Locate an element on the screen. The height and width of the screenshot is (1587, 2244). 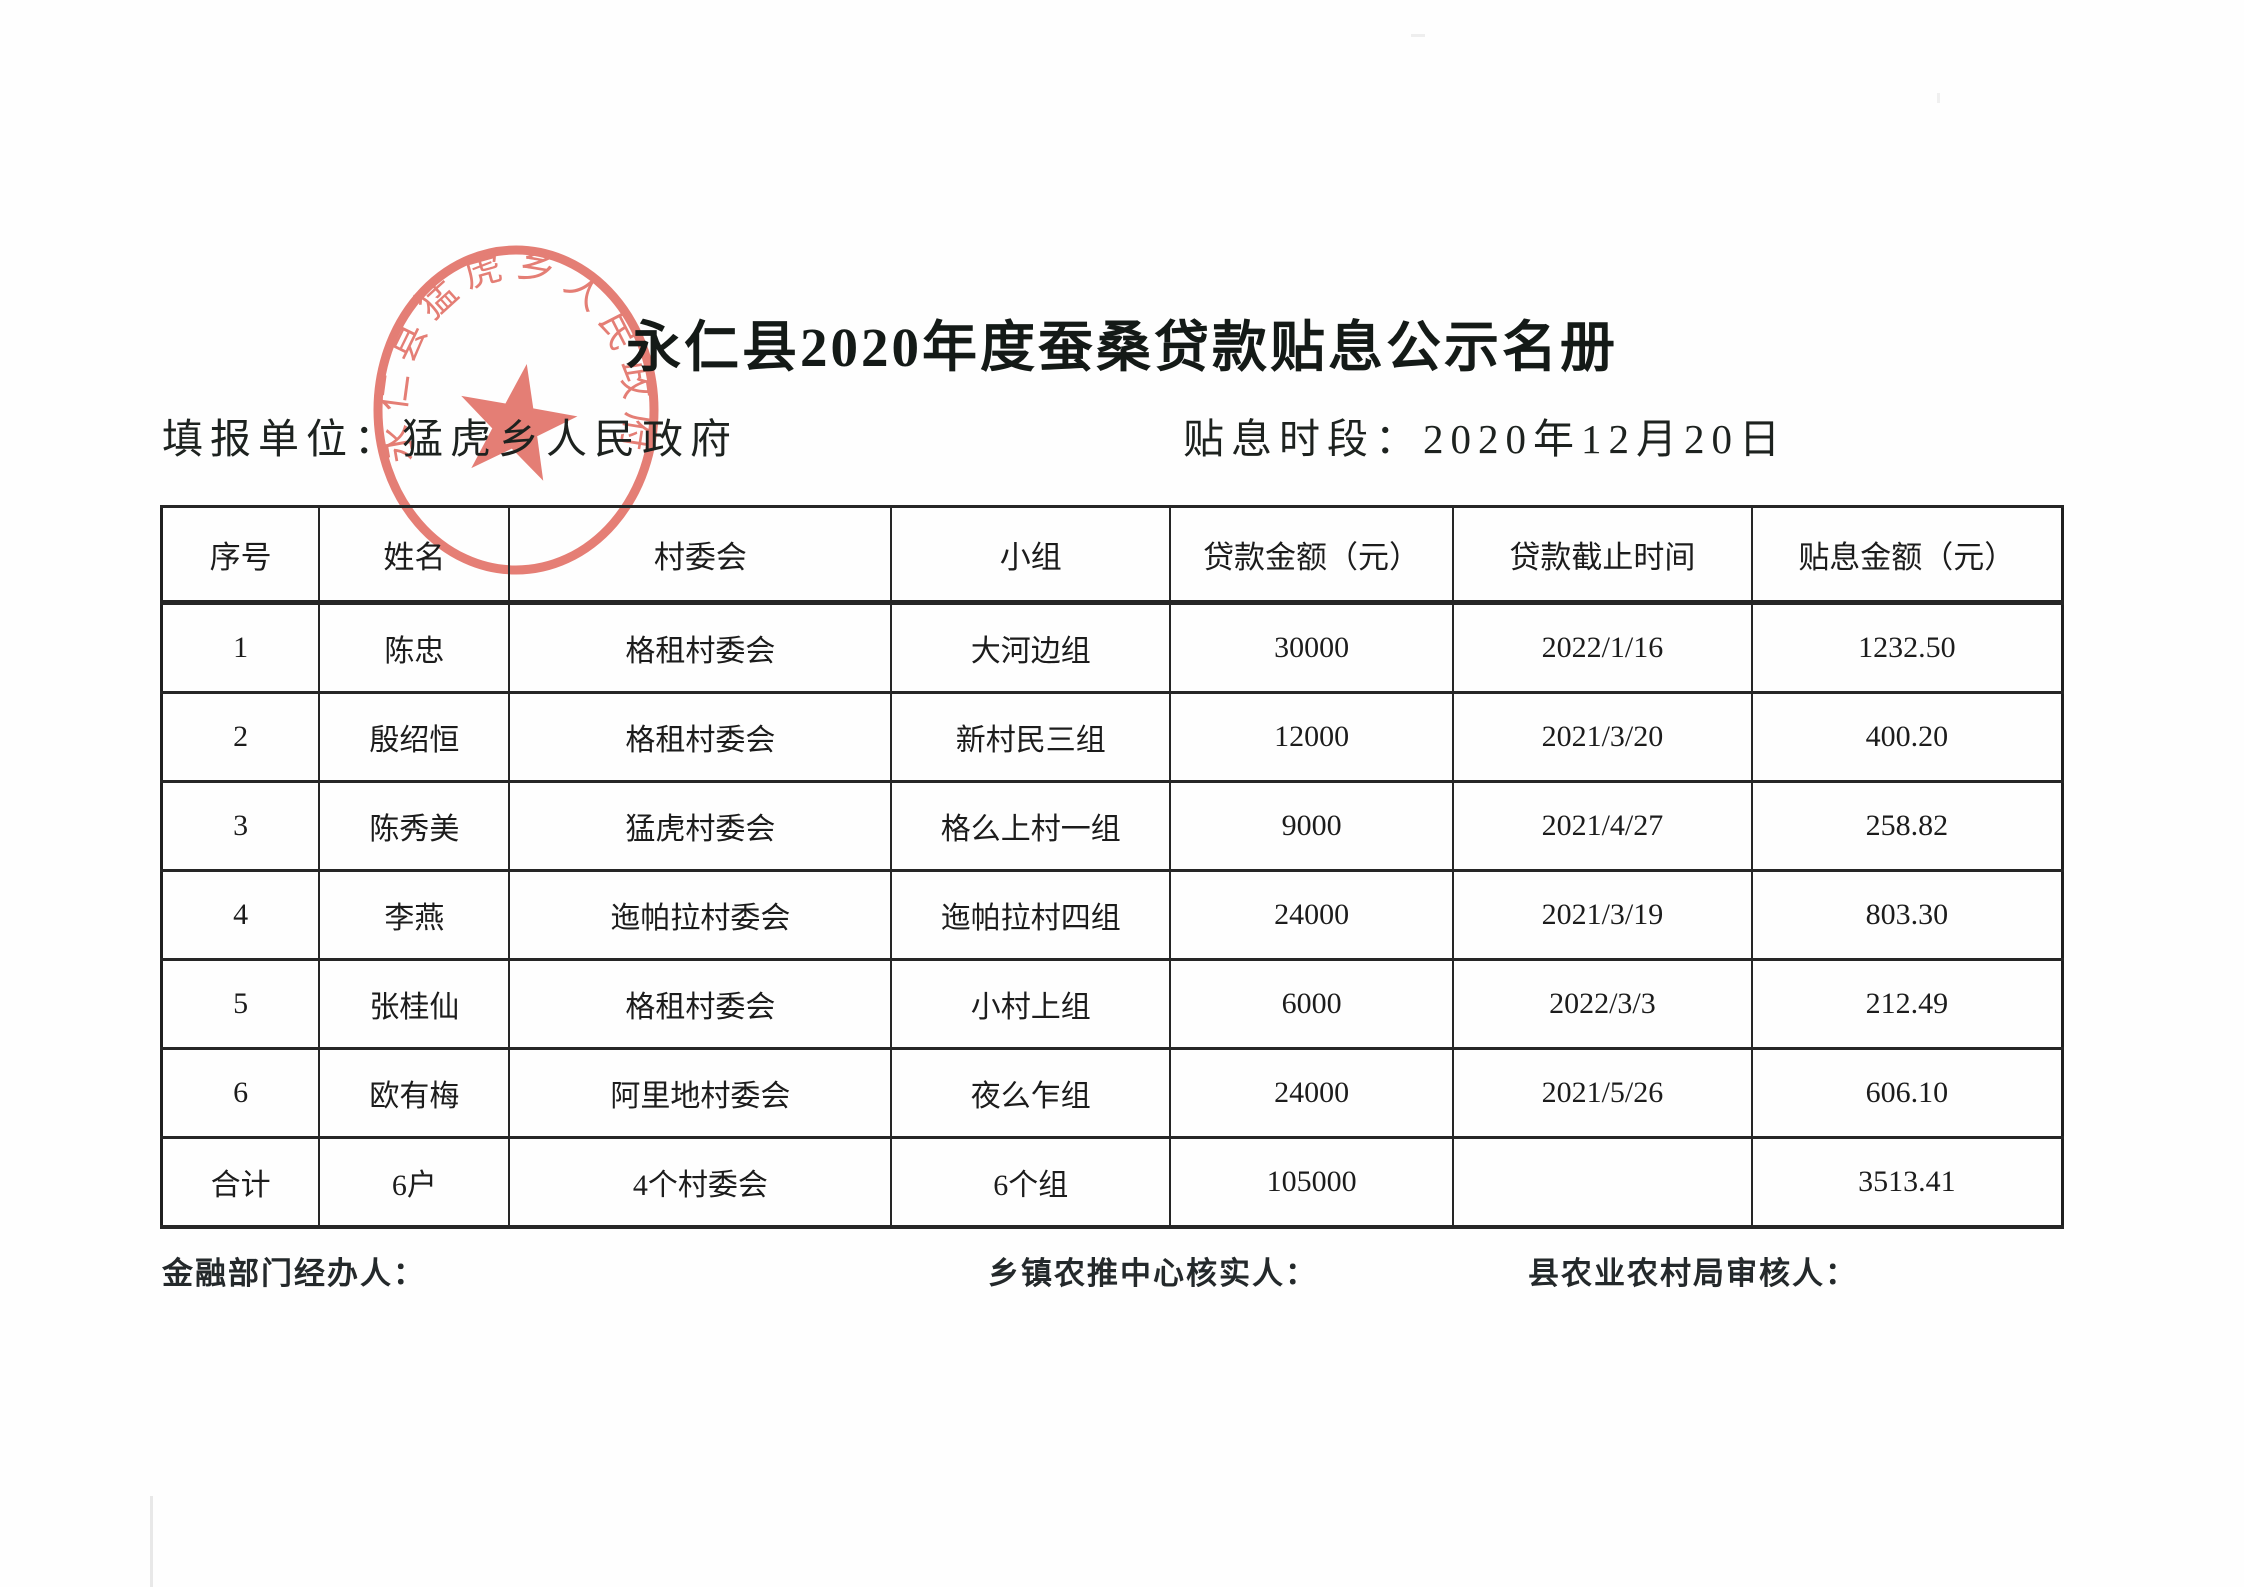
table-cell: 张桂仙 is located at coordinates (414, 1004).